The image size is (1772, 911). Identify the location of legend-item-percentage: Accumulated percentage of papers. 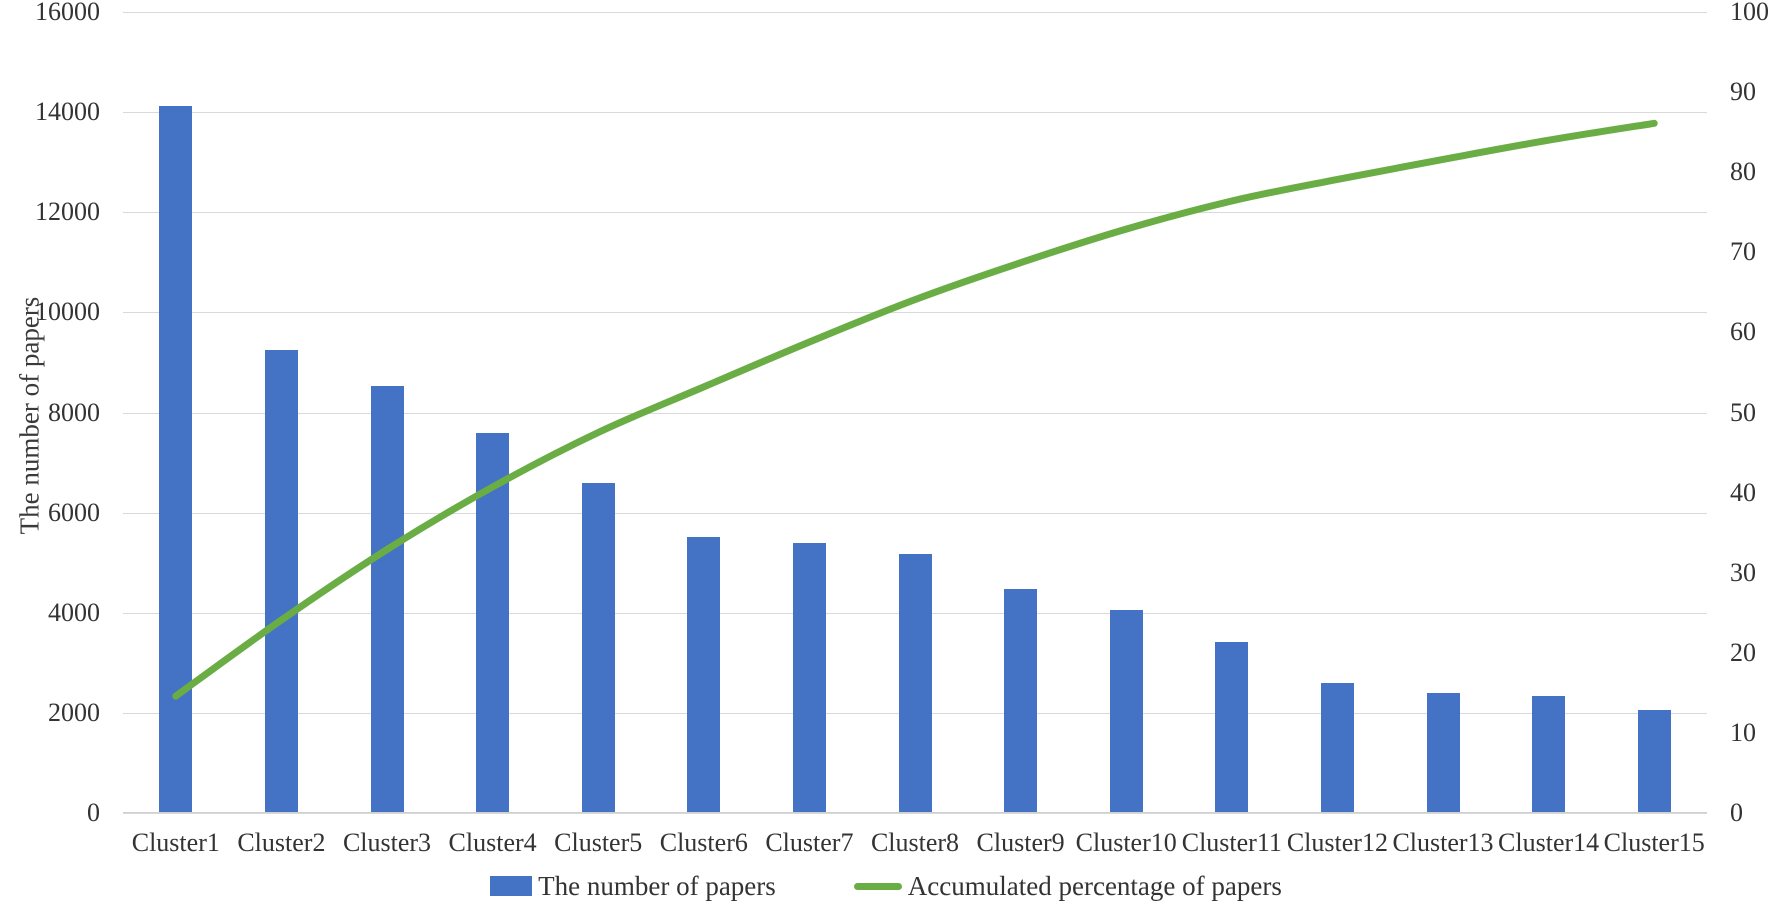
(1067, 886).